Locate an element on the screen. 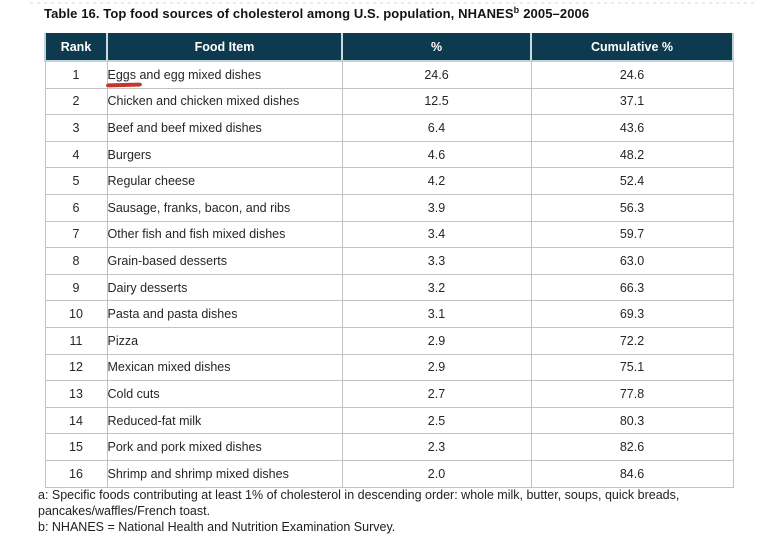 The height and width of the screenshot is (544, 759). table-row: 9 Dairy desserts 3.2 66.3 is located at coordinates (389, 287).